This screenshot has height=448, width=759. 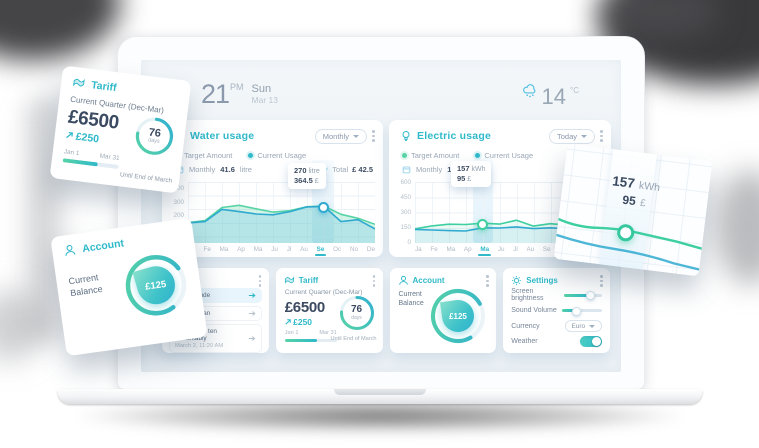 What do you see at coordinates (484, 251) in the screenshot?
I see `month-label-active: Ma` at bounding box center [484, 251].